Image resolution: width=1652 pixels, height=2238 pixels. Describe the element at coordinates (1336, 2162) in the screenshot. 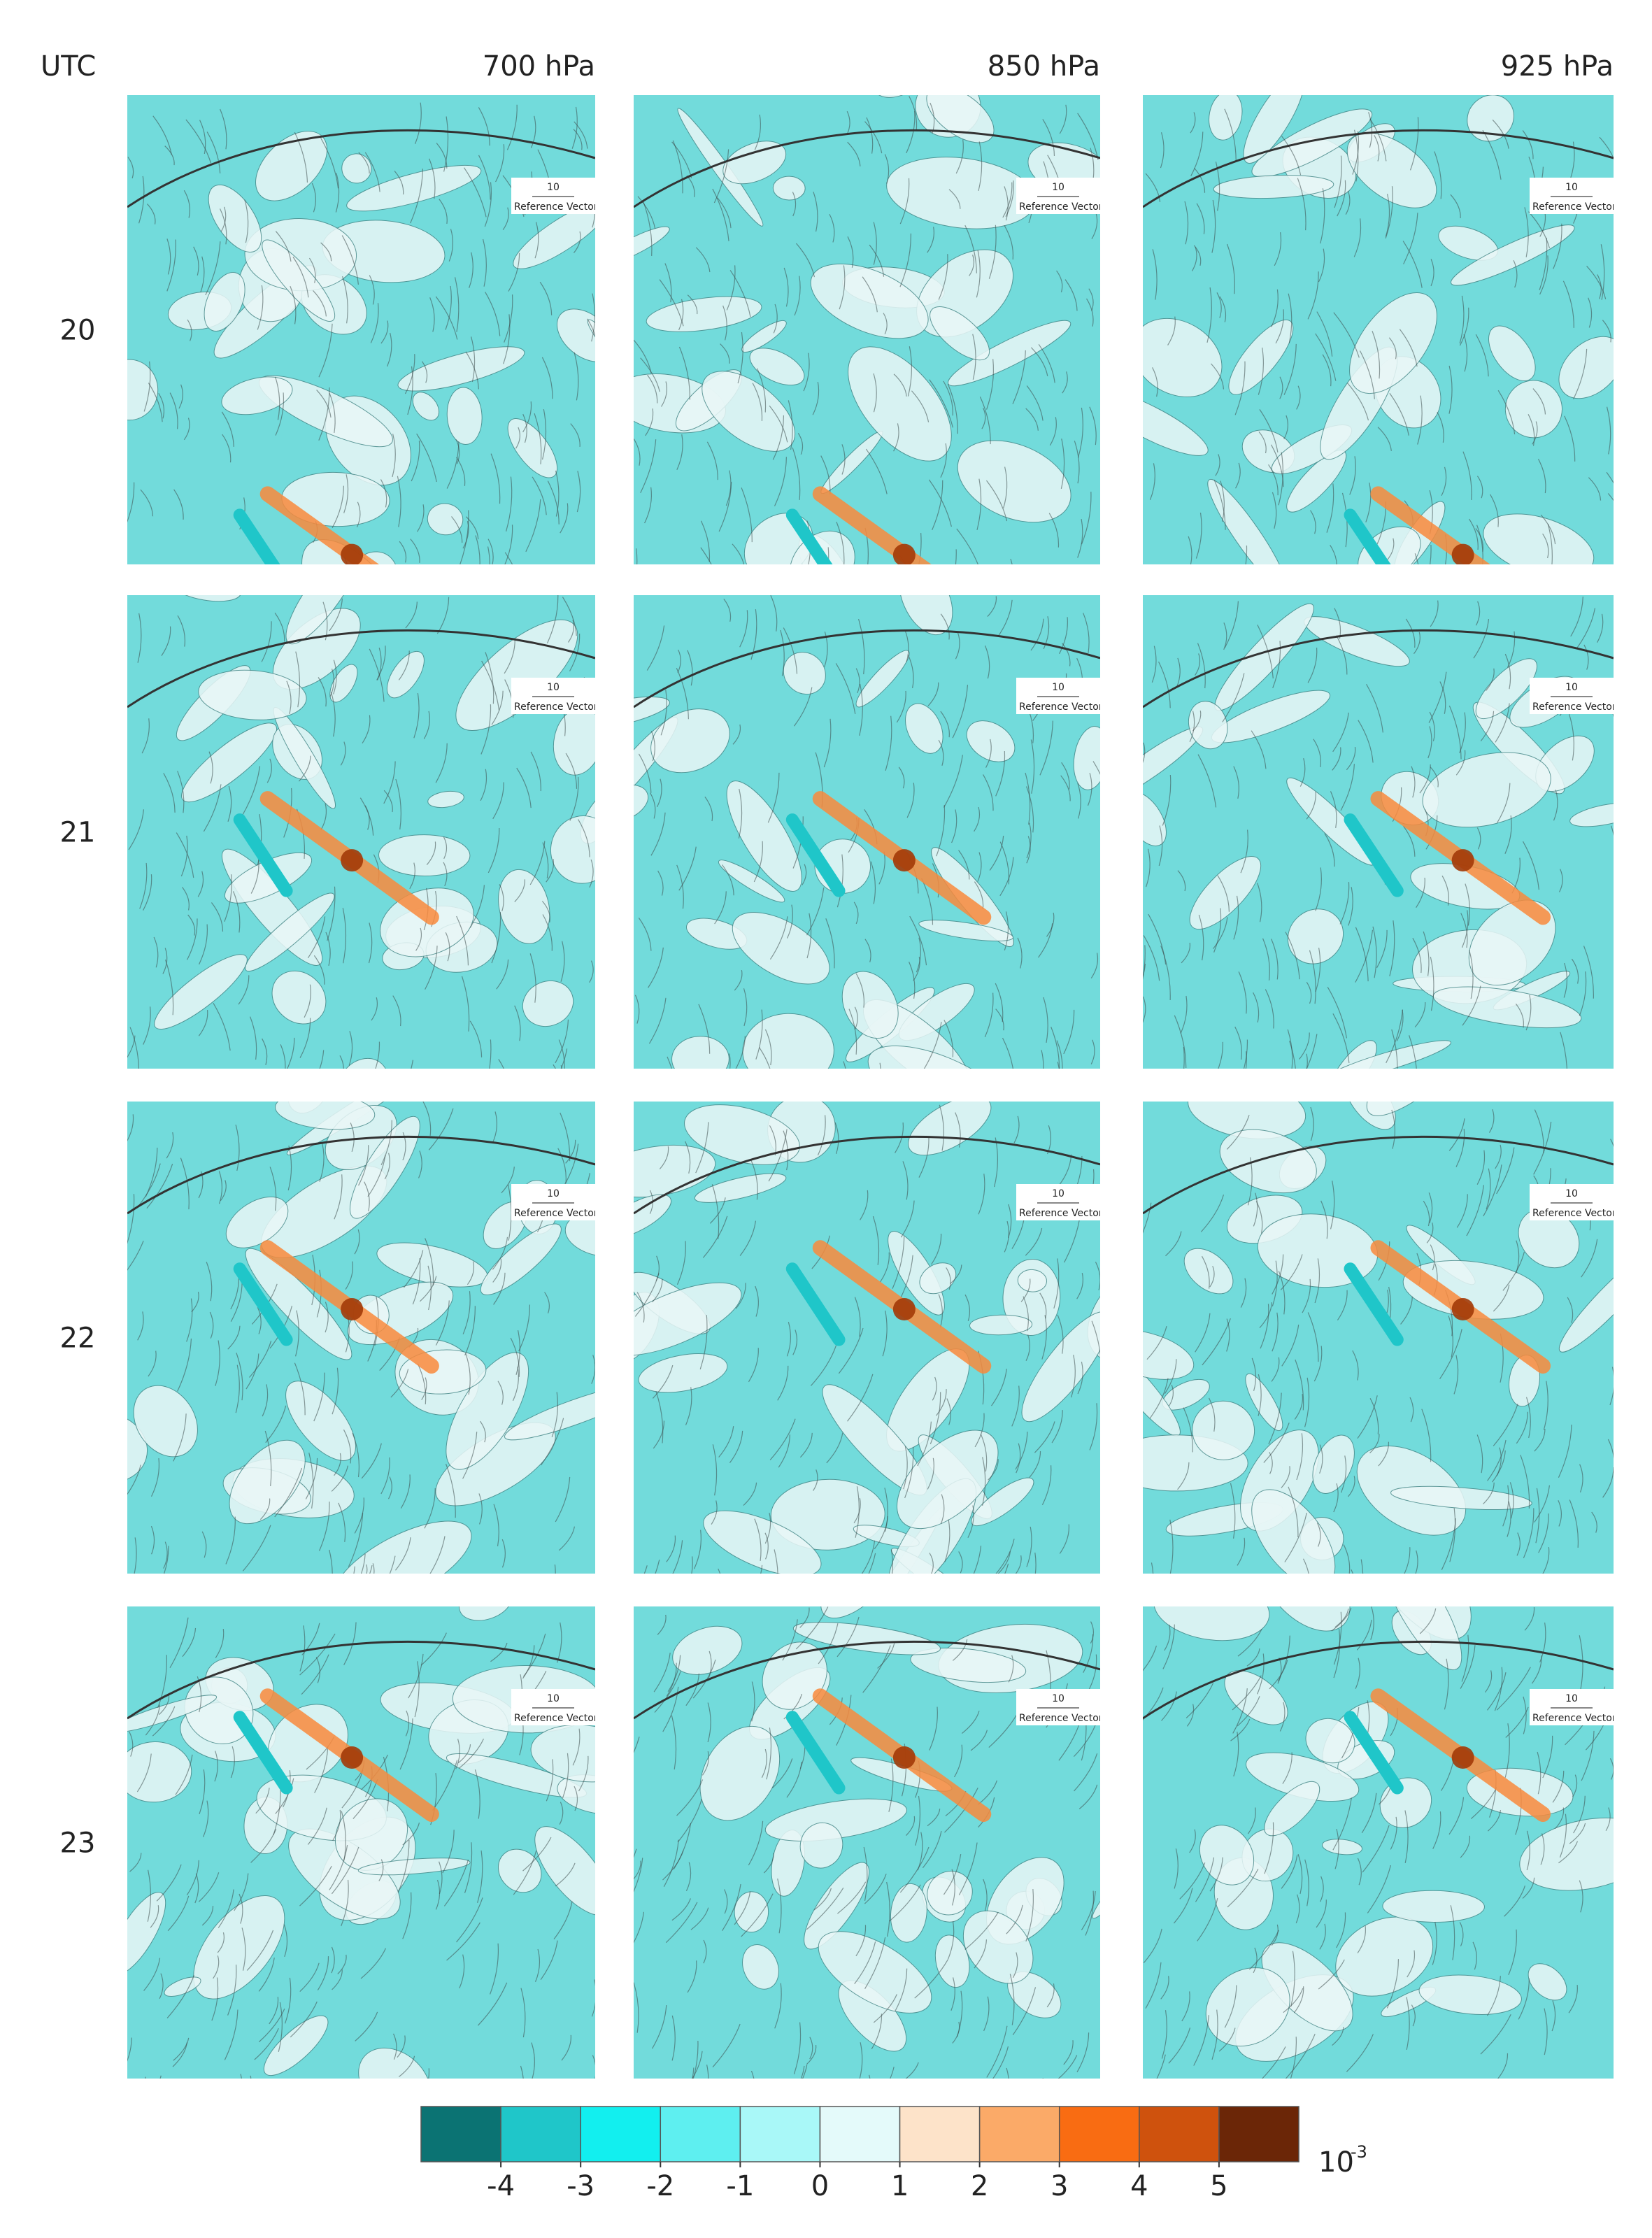

I see `colorbar-unit-base: 10` at that location.